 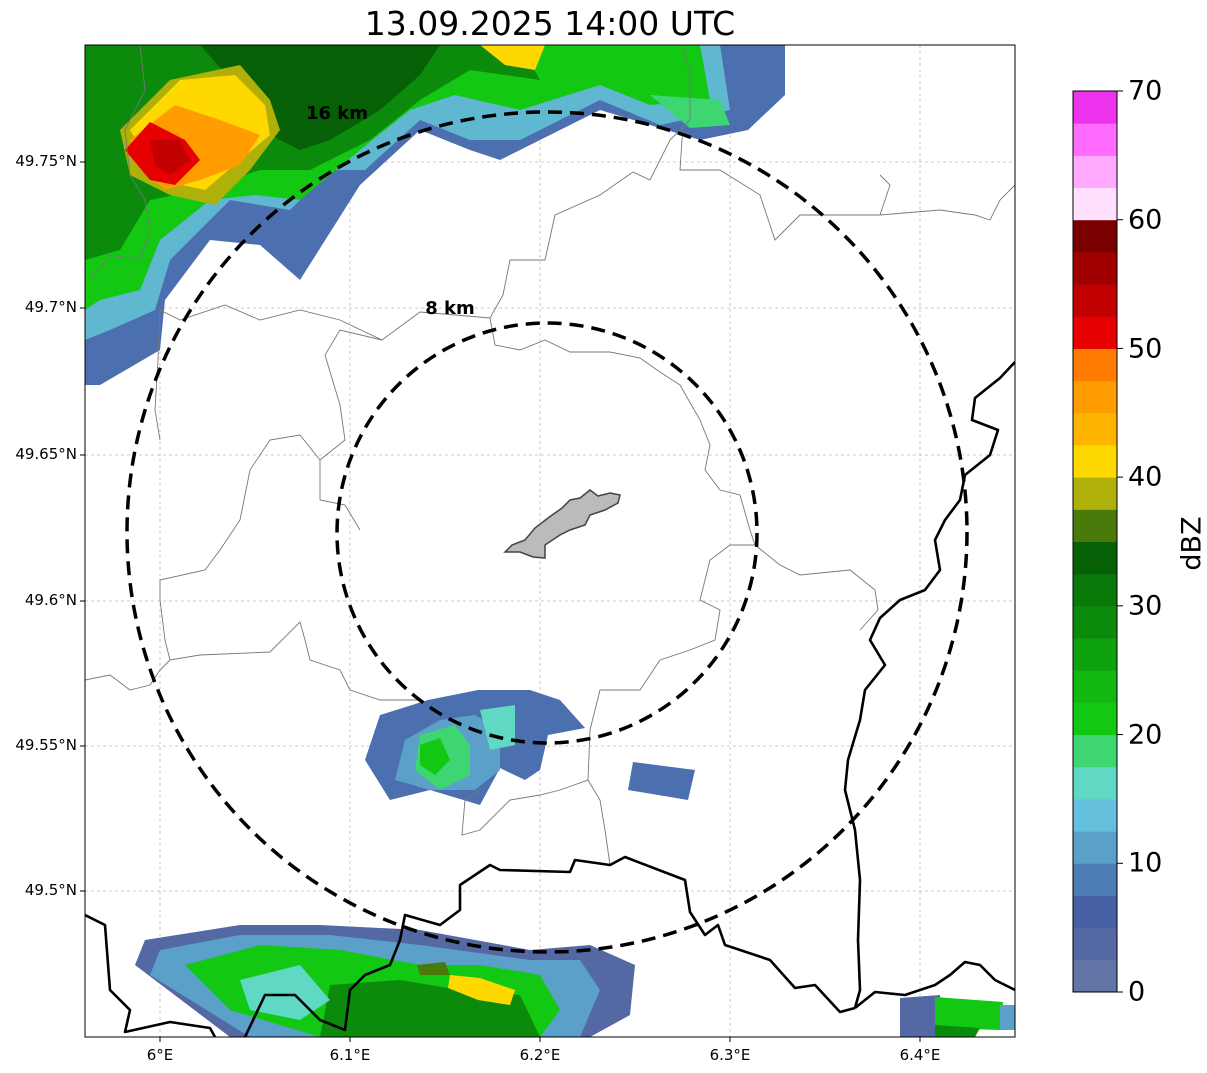 What do you see at coordinates (1145, 863) in the screenshot?
I see `colorbar-tick-label: 10` at bounding box center [1145, 863].